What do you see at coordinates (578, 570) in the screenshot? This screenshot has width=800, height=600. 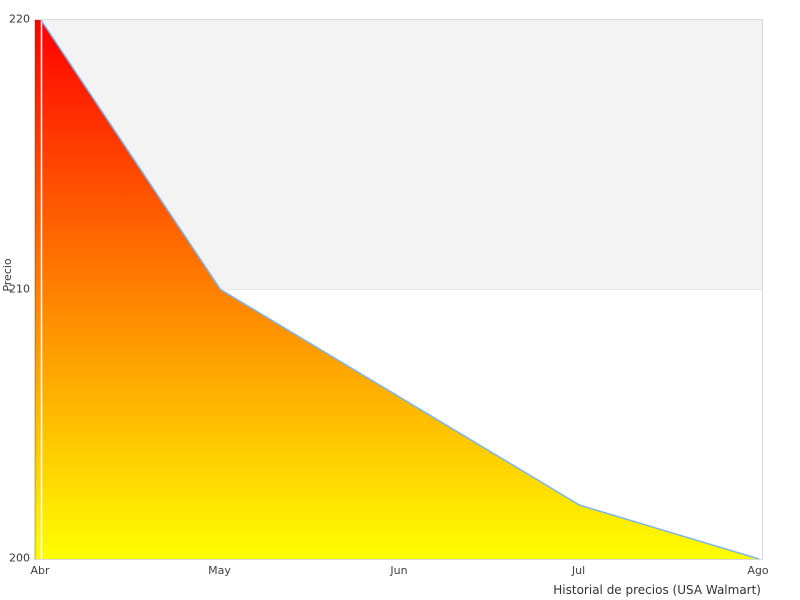 I see `x-tick-label-jul: Jul` at bounding box center [578, 570].